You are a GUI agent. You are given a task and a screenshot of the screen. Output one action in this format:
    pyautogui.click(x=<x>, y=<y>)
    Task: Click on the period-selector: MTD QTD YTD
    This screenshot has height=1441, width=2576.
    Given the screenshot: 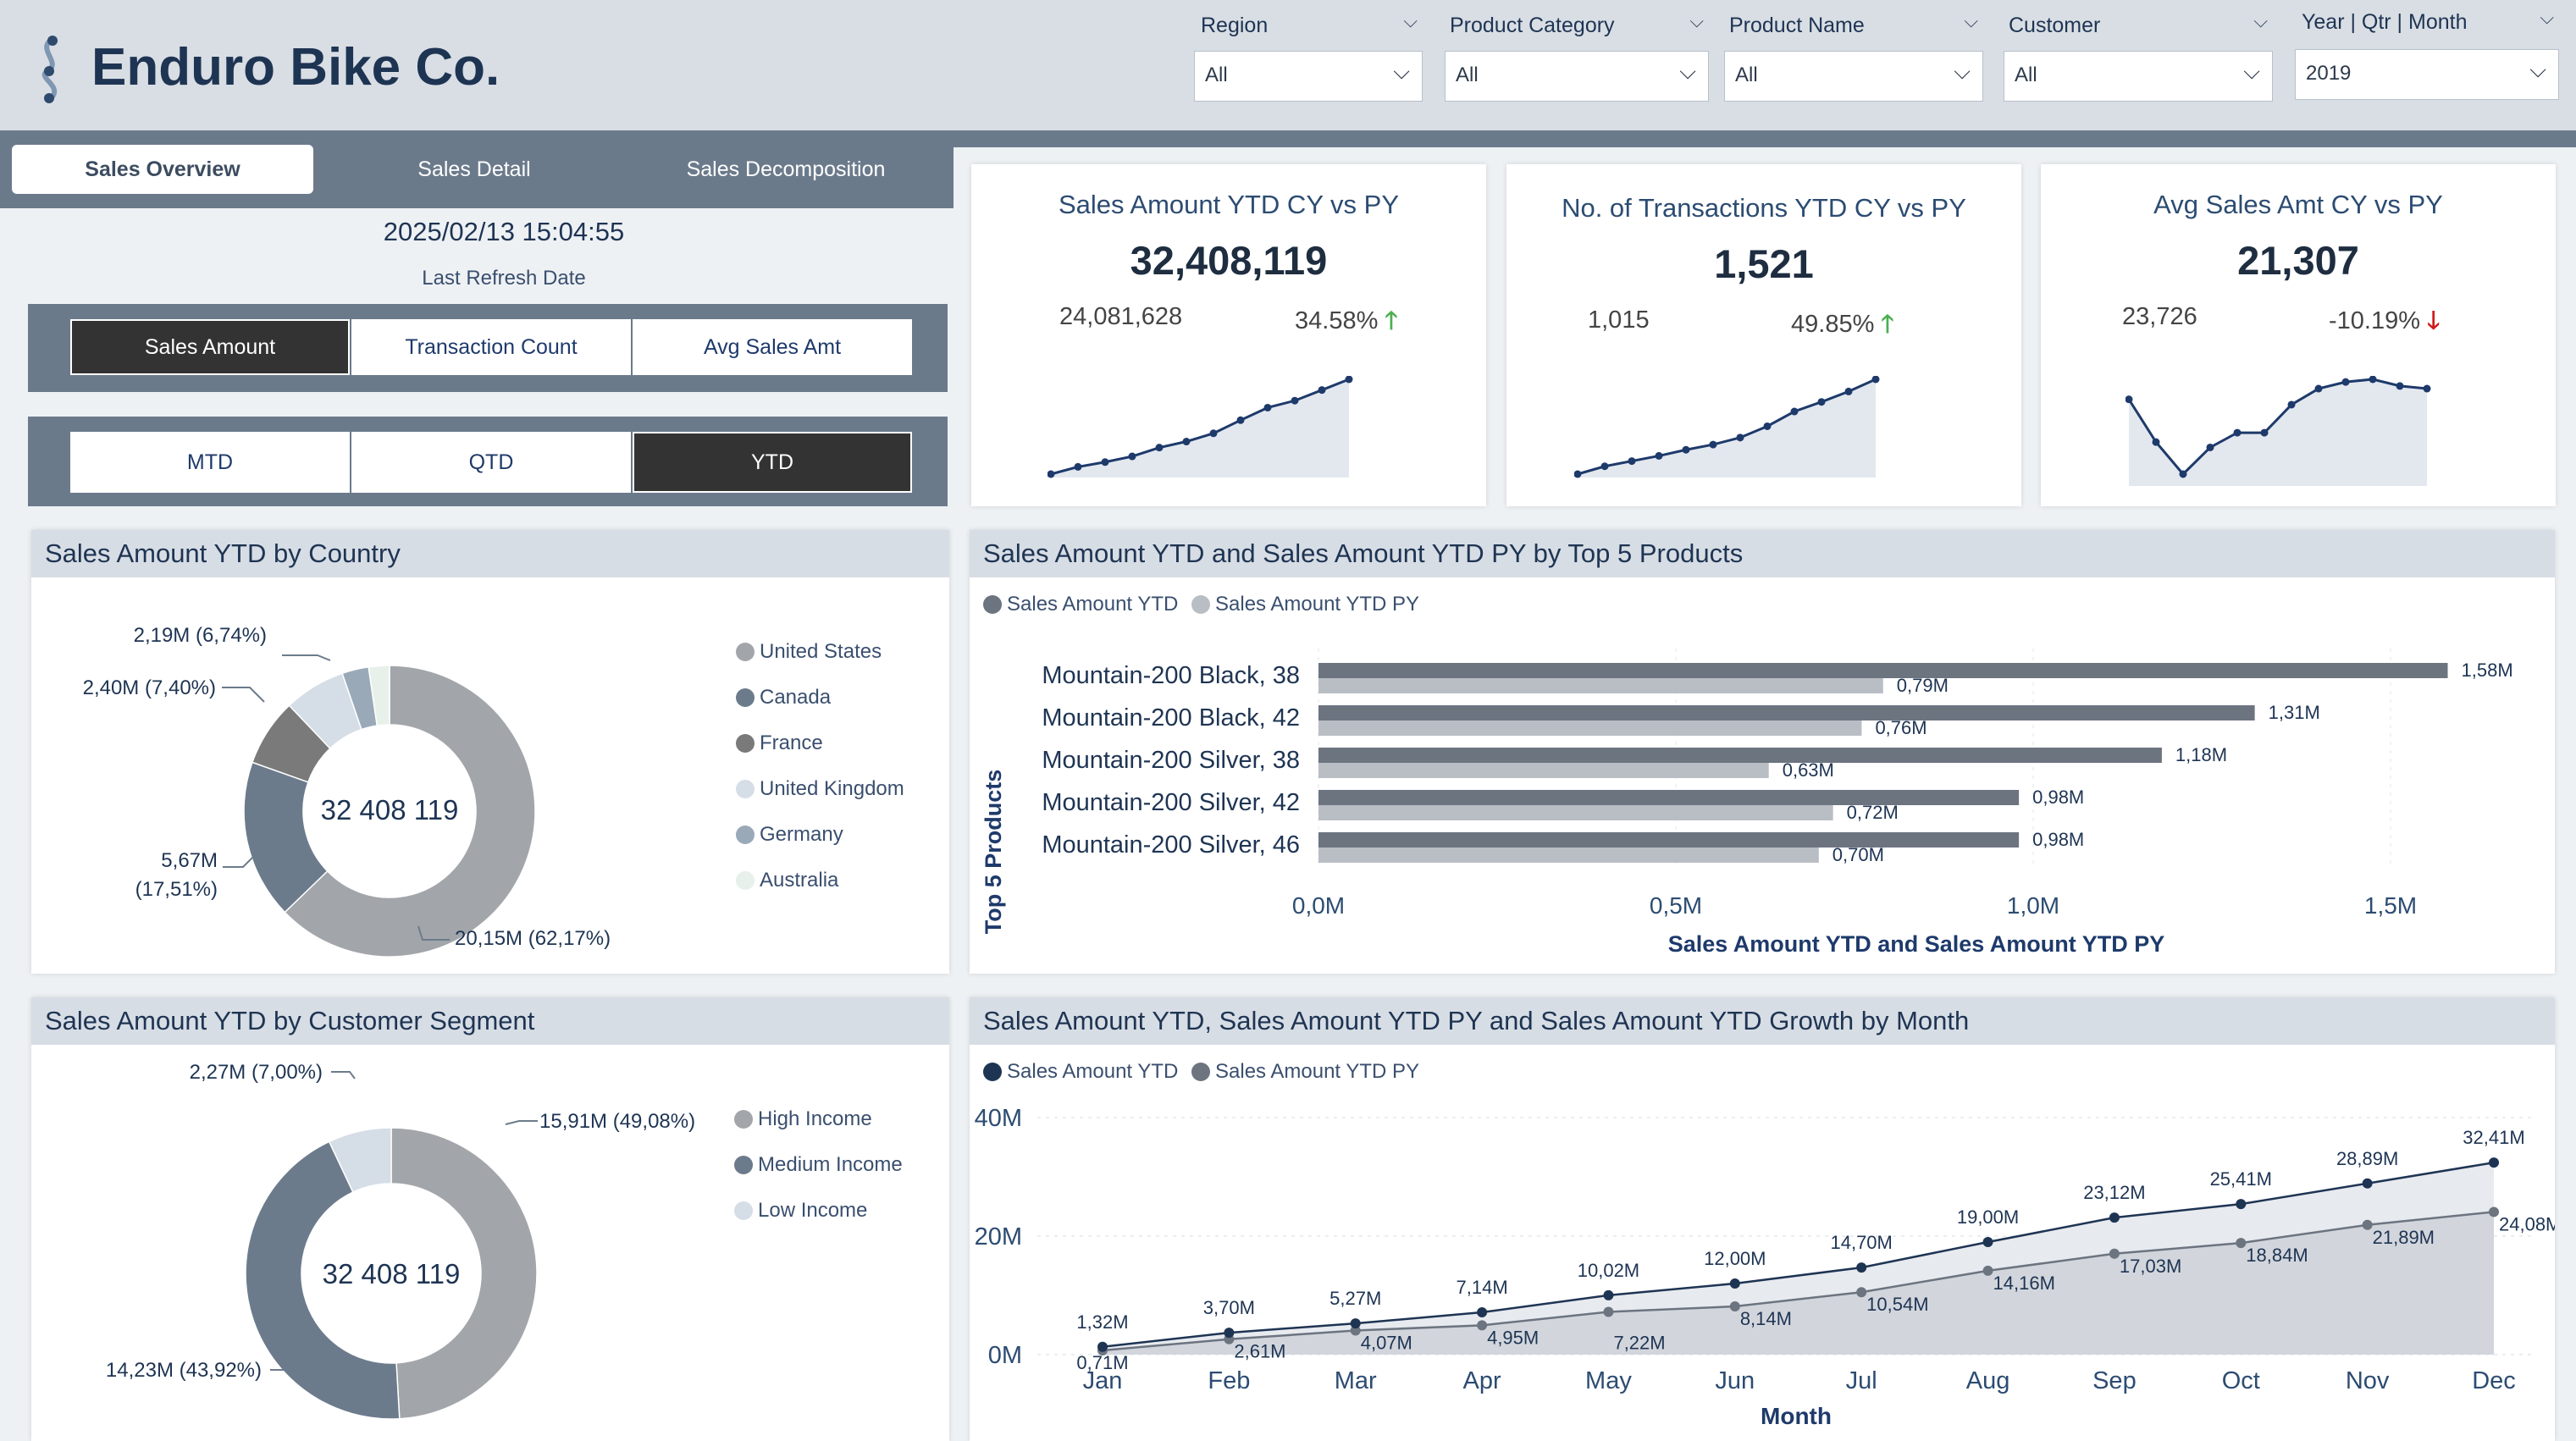 What is the action you would take?
    pyautogui.click(x=488, y=461)
    